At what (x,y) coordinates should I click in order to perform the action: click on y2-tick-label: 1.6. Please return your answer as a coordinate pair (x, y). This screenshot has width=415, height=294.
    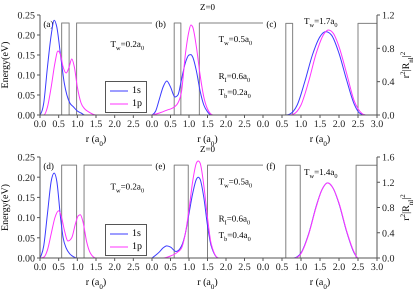
    Looking at the image, I should click on (388, 158).